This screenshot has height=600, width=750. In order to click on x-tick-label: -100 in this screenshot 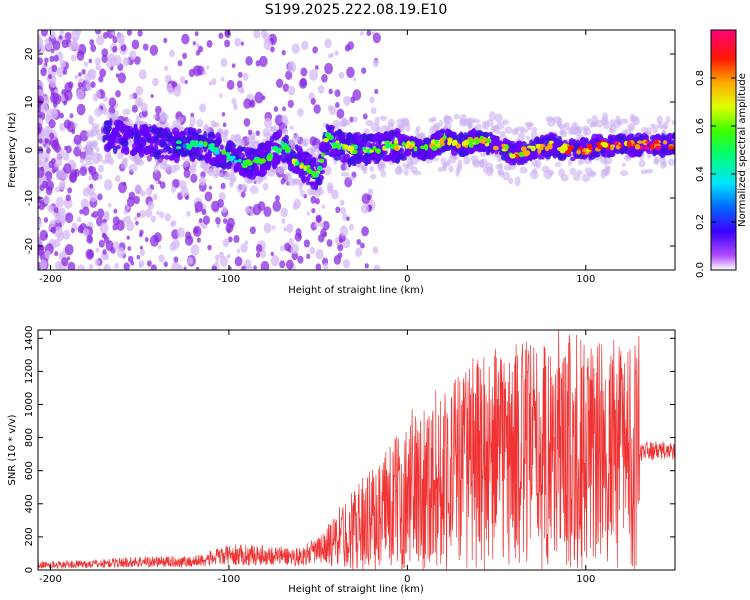, I will do `click(229, 579)`.